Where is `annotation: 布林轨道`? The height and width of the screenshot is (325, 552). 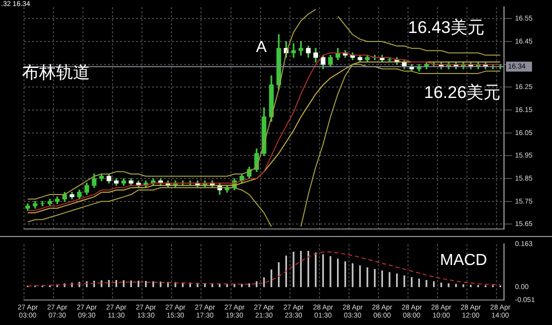 annotation: 布林轨道 is located at coordinates (56, 72).